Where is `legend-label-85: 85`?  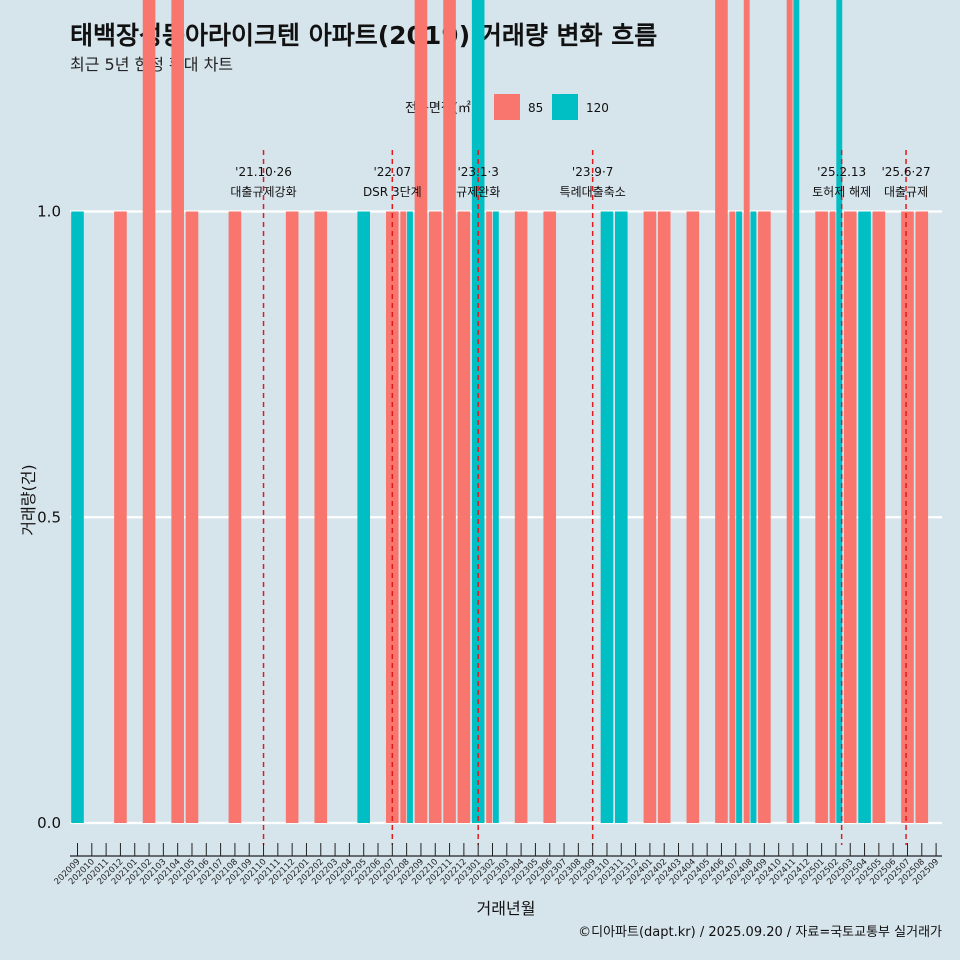
legend-label-85: 85 is located at coordinates (535, 108).